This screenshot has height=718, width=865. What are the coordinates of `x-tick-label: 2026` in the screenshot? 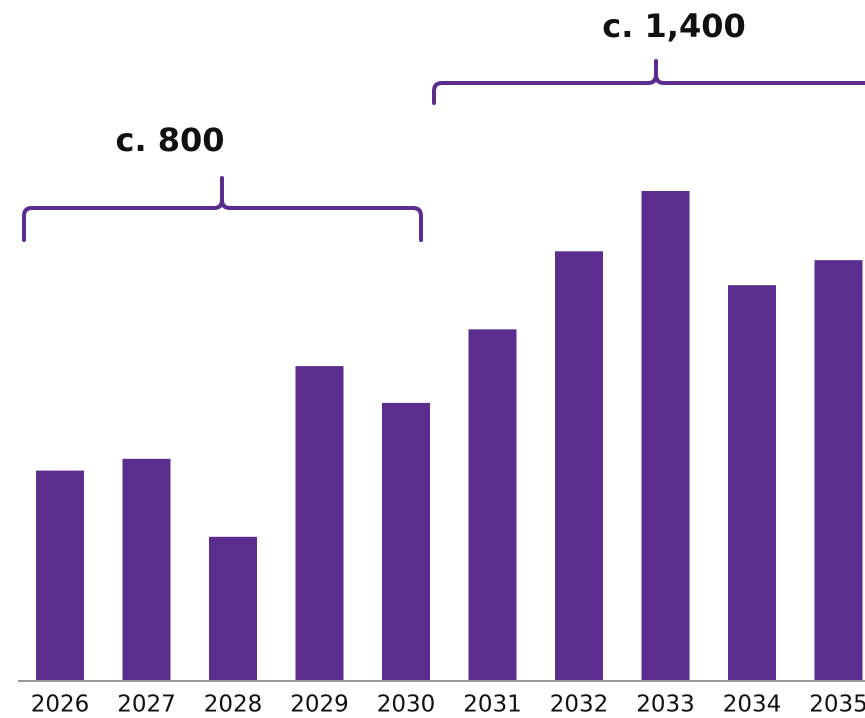 It's located at (60, 705).